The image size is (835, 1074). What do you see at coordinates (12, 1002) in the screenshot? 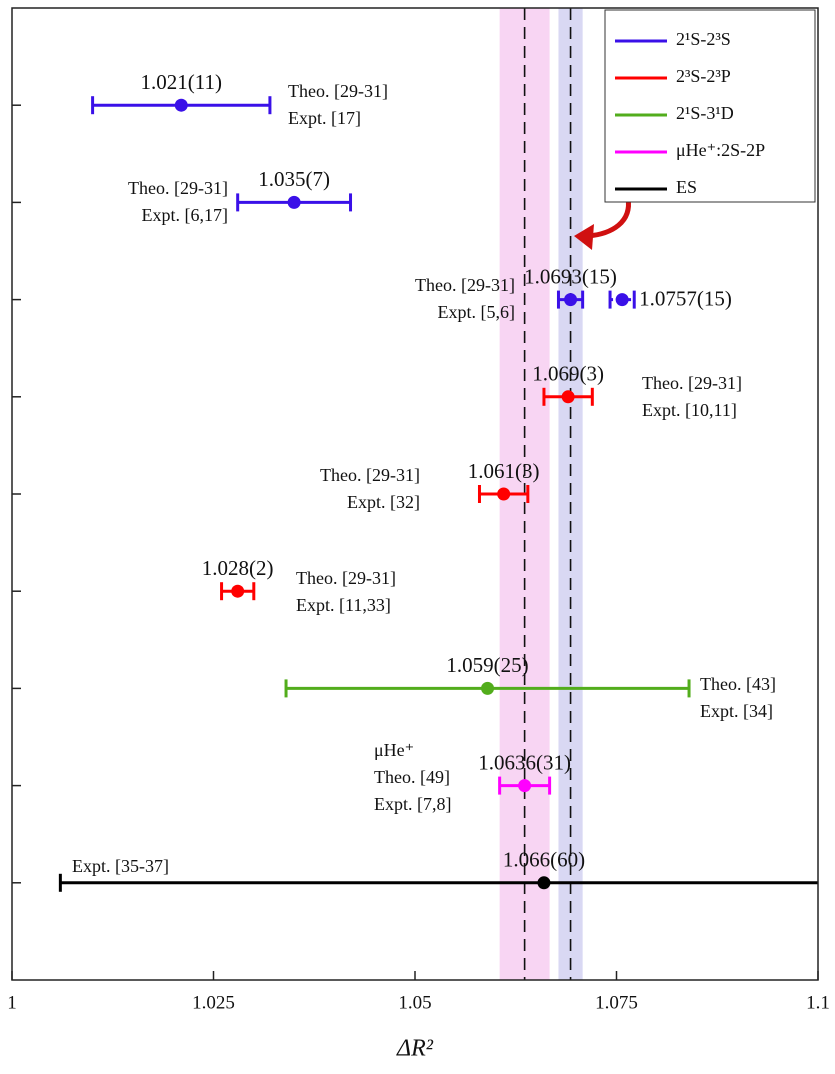
I see `x-tick-label: 1` at bounding box center [12, 1002].